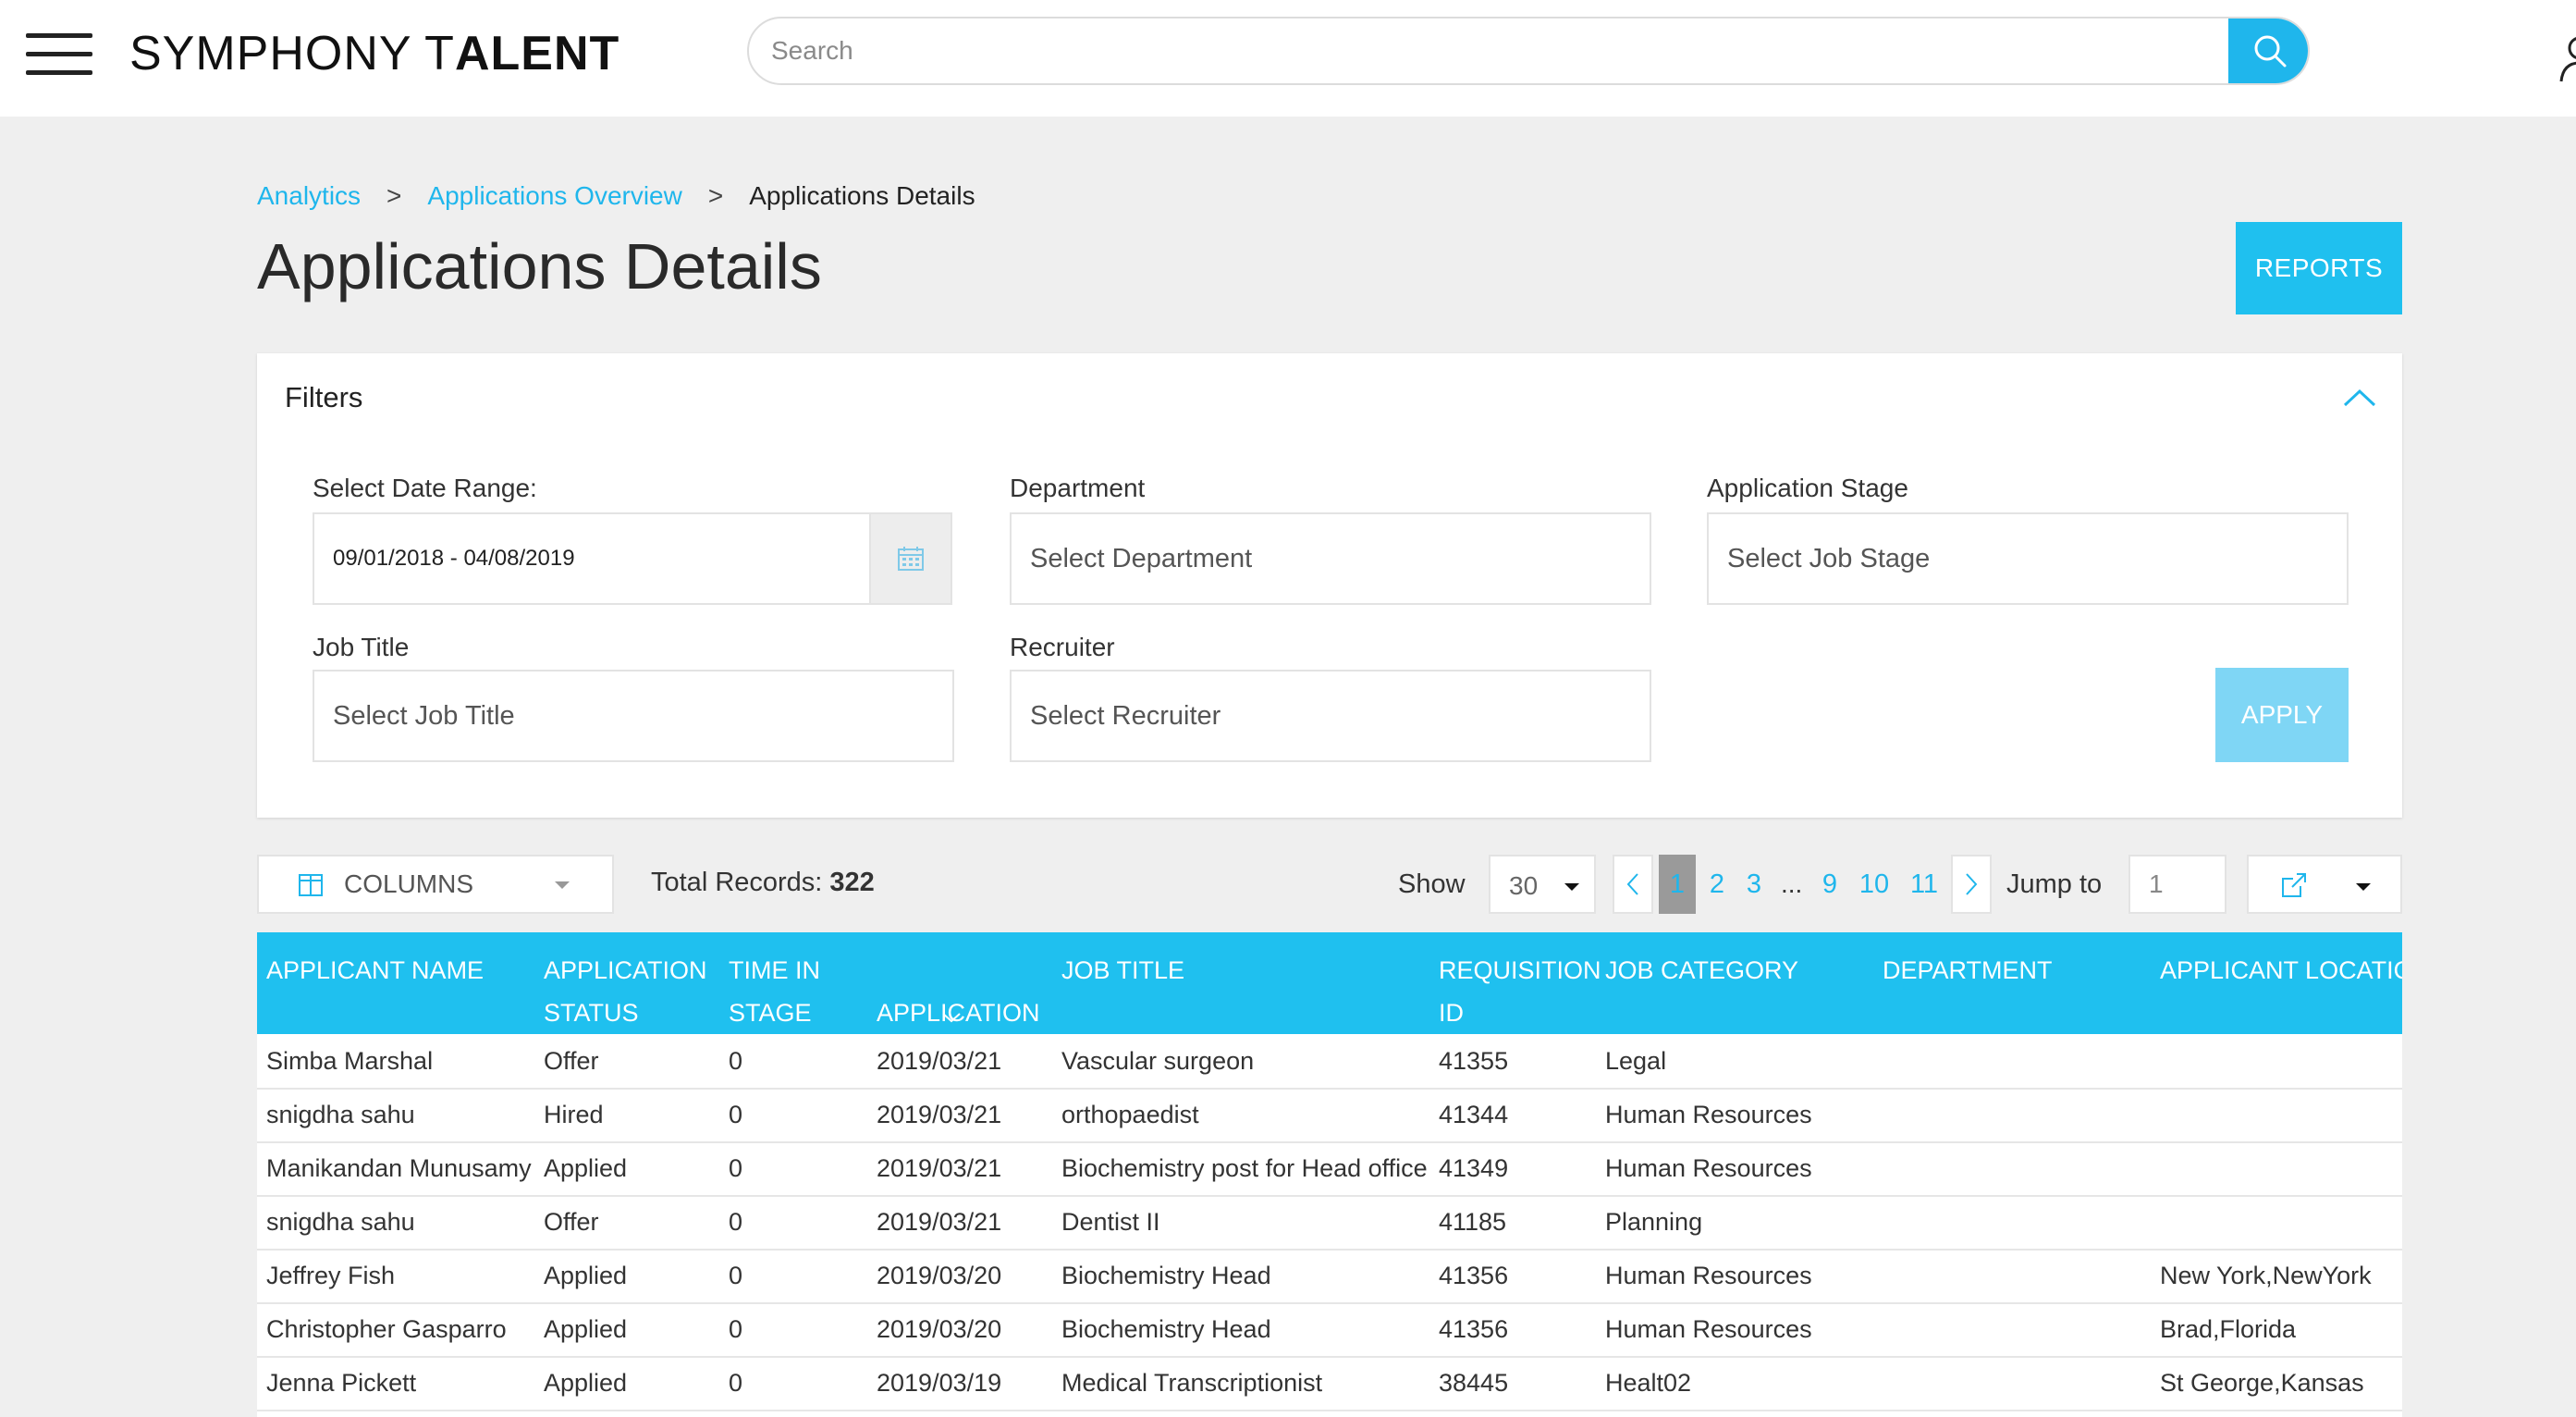  I want to click on column-header-job-title: JOB TITLE, so click(1123, 970).